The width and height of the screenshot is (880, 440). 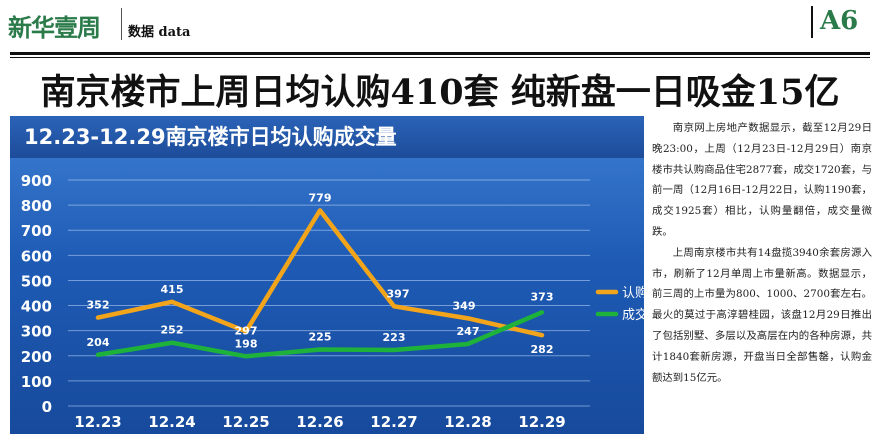 What do you see at coordinates (246, 330) in the screenshot?
I see `data-label: 297` at bounding box center [246, 330].